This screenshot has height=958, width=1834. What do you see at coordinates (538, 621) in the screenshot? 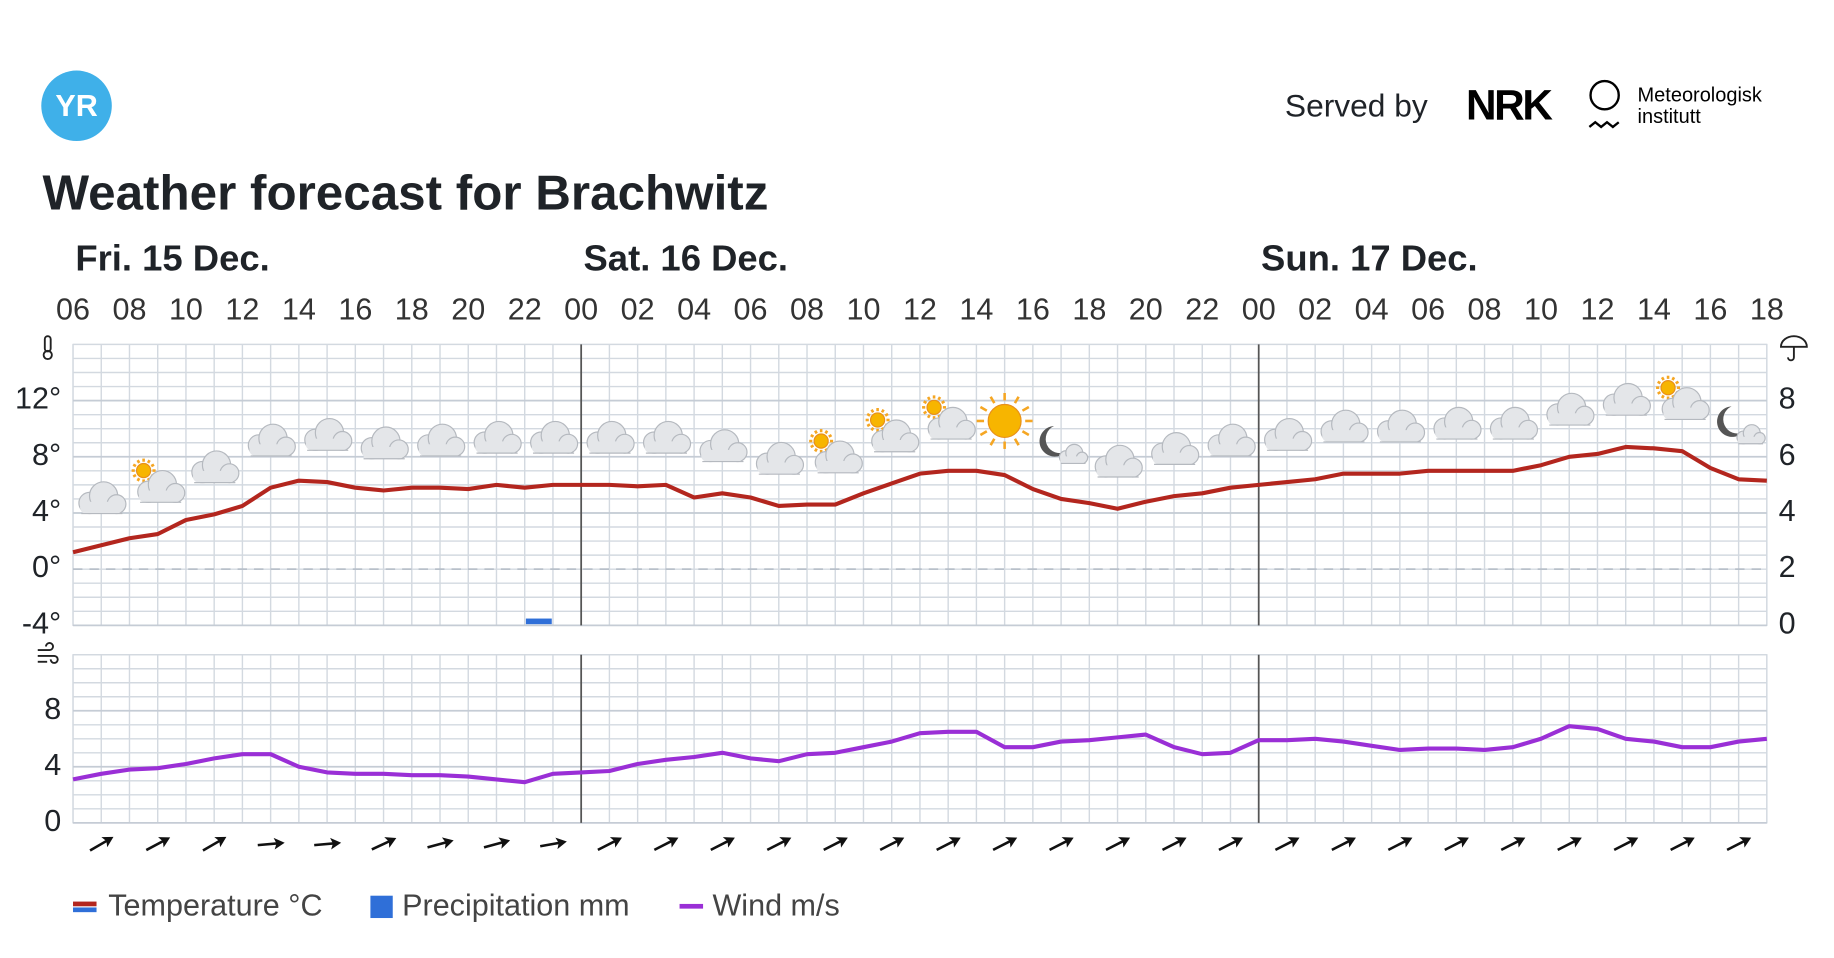
I see `precipitation-bar` at bounding box center [538, 621].